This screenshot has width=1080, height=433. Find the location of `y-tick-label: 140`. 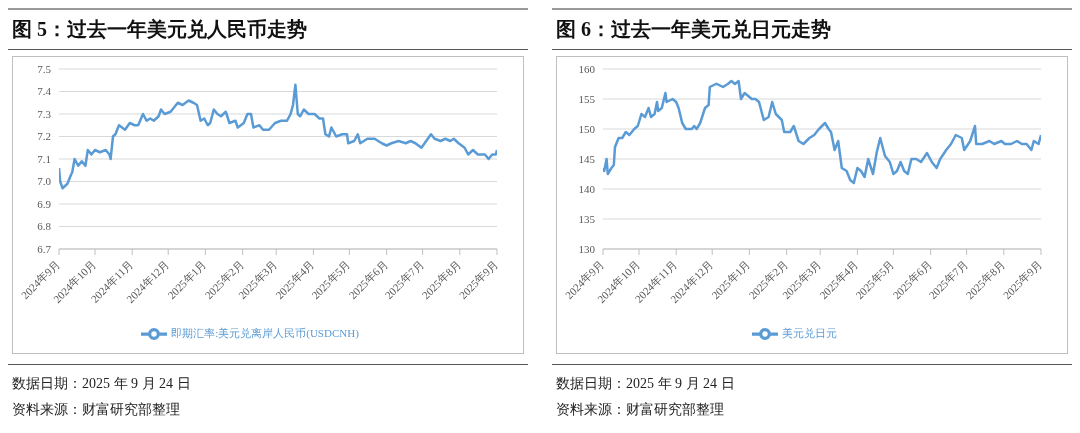

y-tick-label: 140 is located at coordinates (587, 188).